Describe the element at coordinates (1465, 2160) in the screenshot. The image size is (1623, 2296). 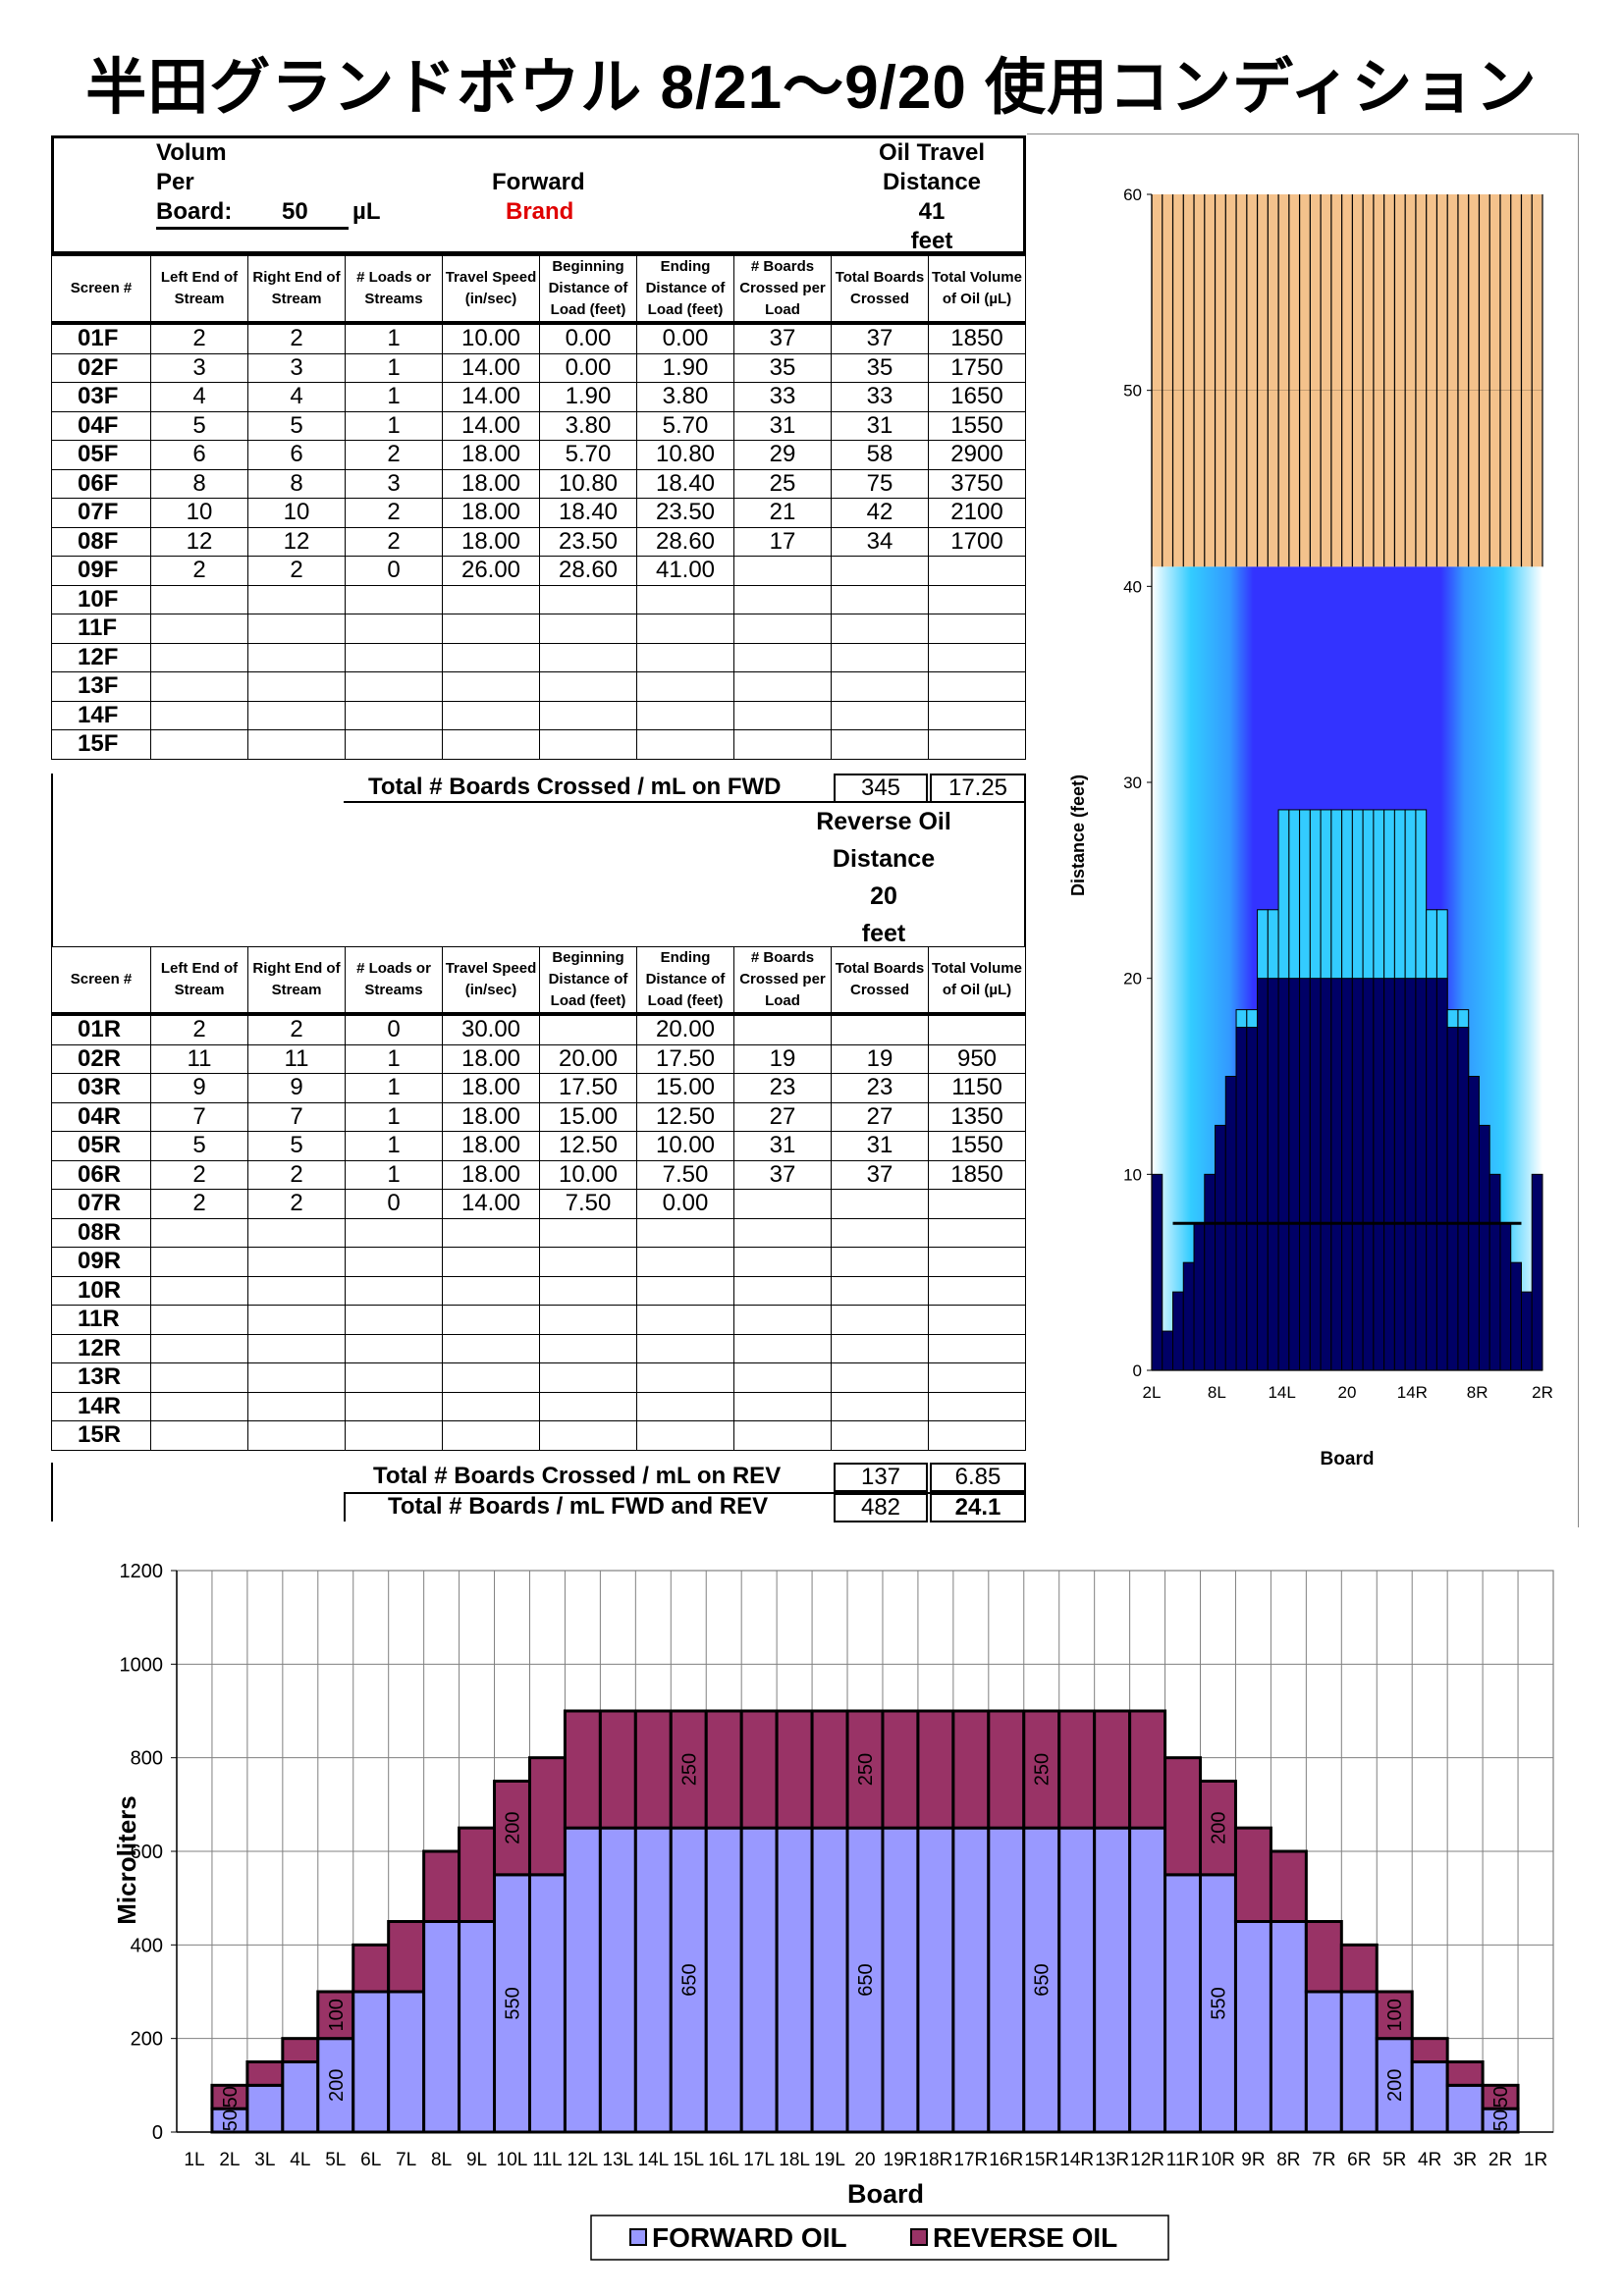
I see `bar-x-tick-label: 3R` at that location.